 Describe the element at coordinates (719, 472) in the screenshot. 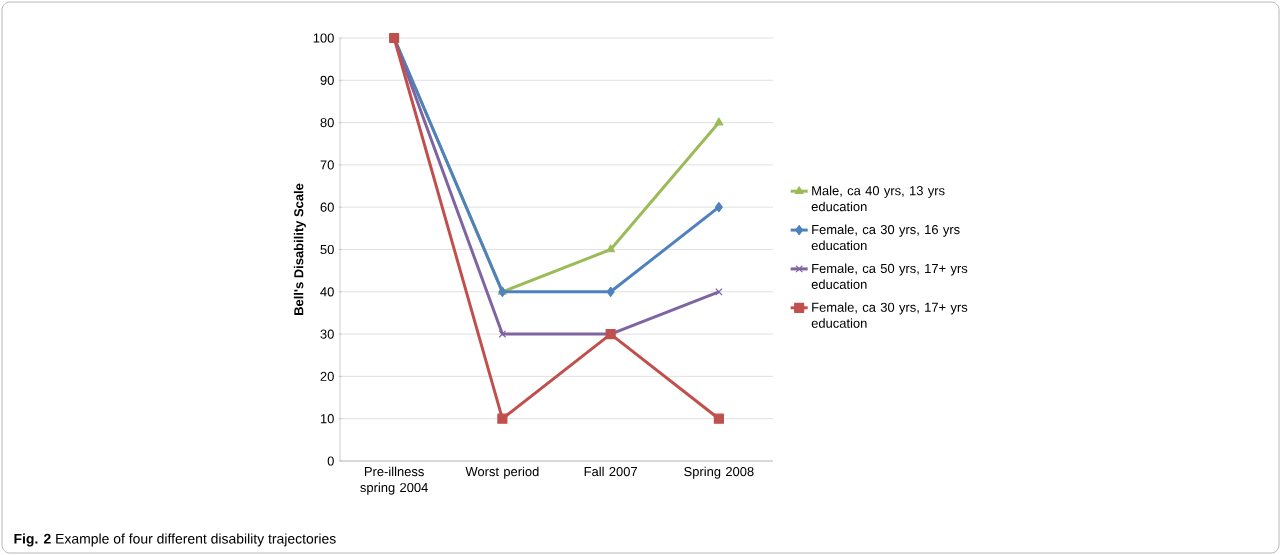

I see `x-tick-label: Spring 2008` at that location.